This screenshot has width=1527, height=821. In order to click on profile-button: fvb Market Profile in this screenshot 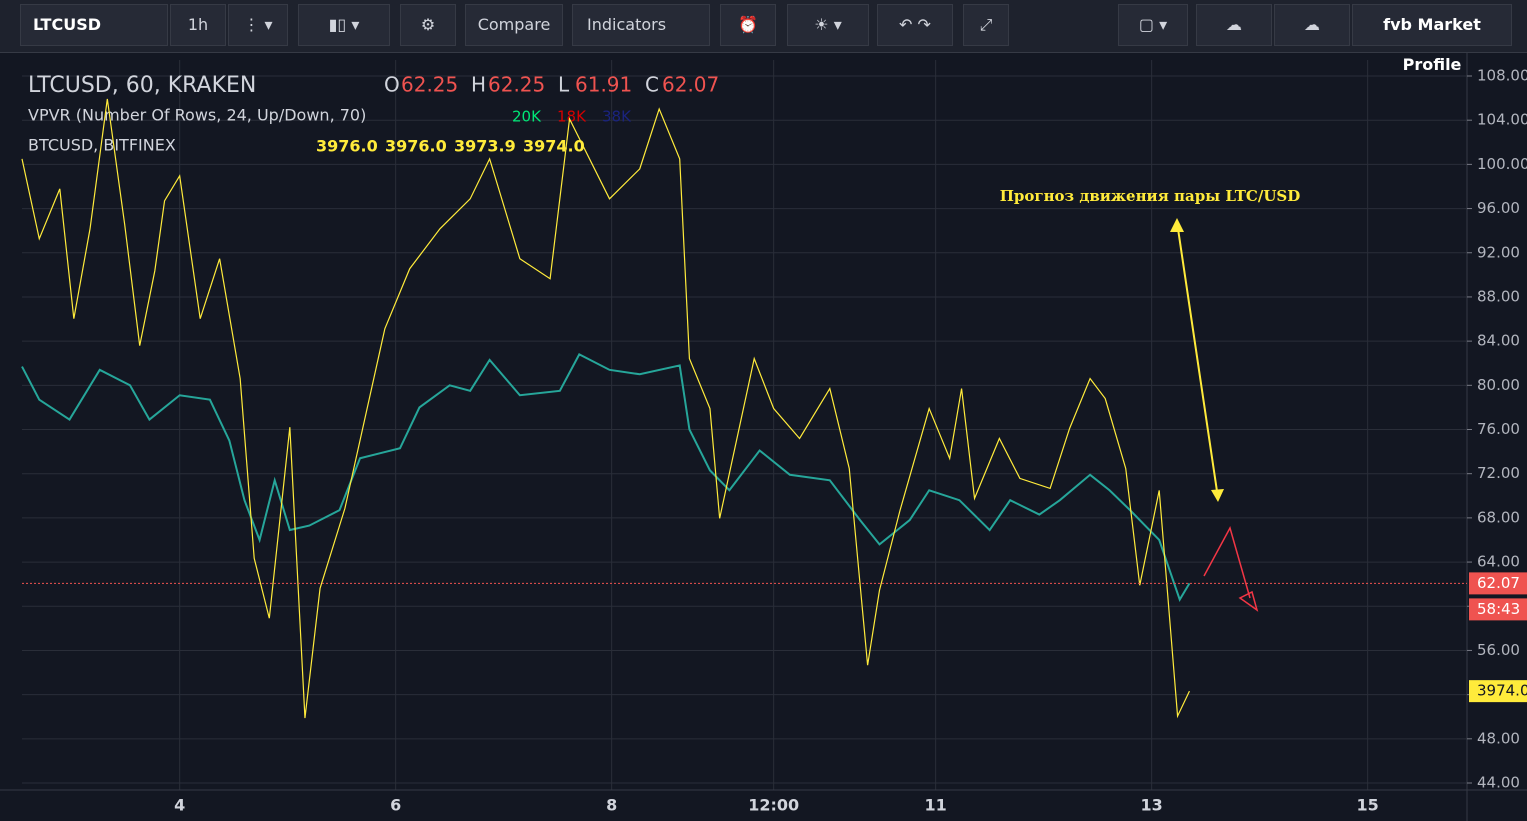, I will do `click(1432, 39)`.